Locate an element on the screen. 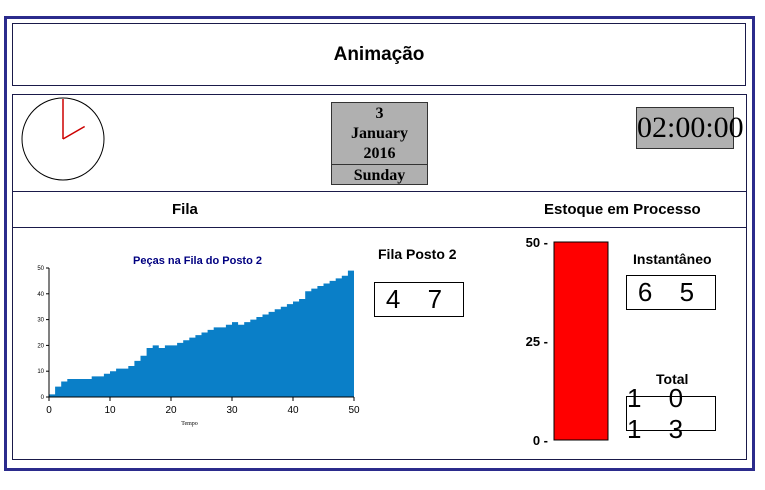 The image size is (765, 490). queue-x-tick-label: 0 is located at coordinates (49, 410).